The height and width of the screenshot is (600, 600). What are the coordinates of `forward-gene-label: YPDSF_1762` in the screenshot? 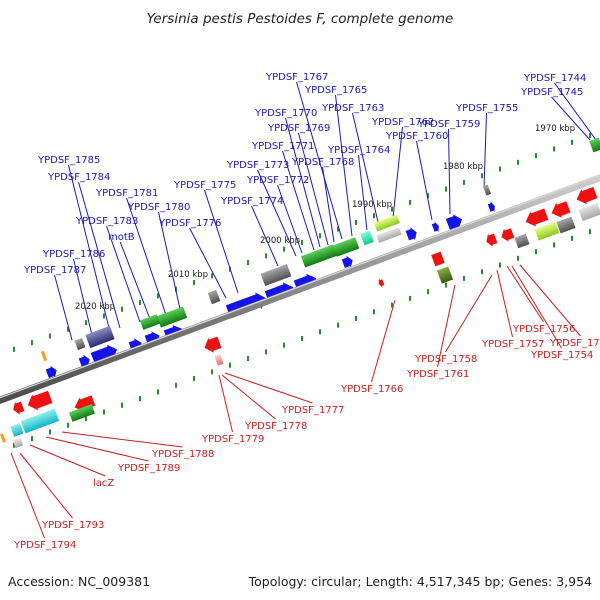 It's located at (402, 122).